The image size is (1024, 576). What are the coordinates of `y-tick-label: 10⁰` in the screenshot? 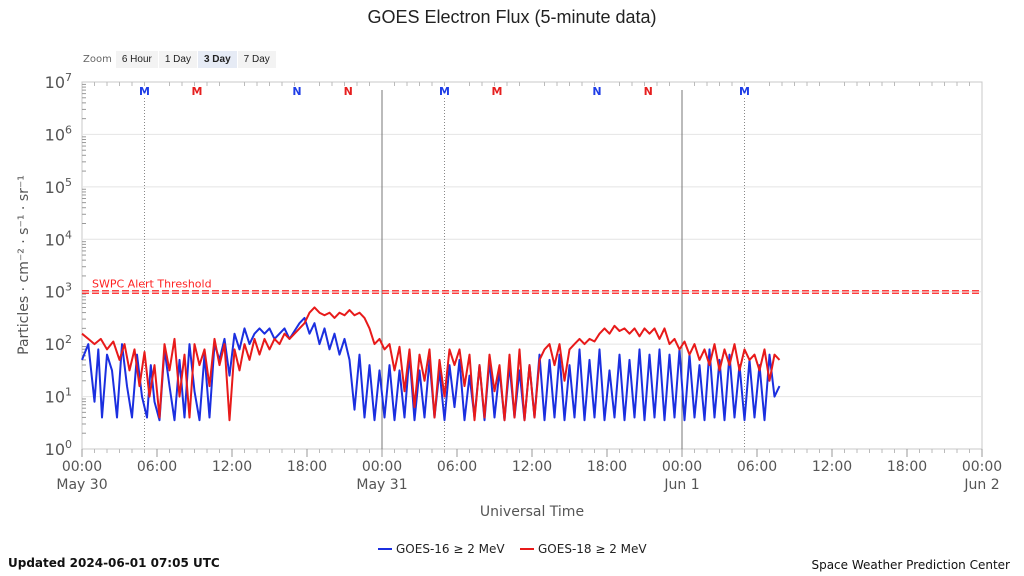 It's located at (58, 448).